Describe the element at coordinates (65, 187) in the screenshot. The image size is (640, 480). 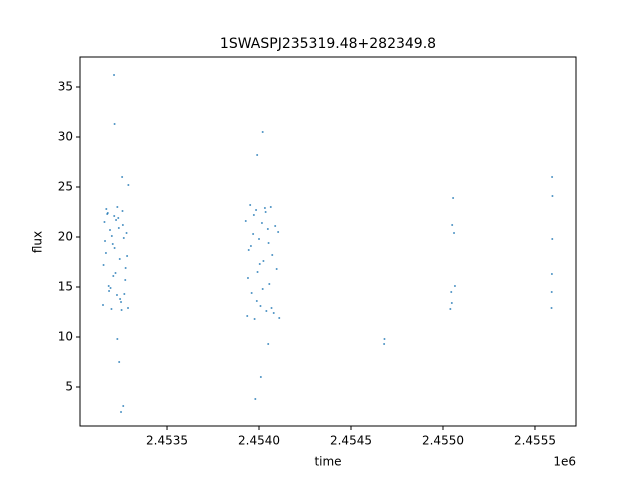
I see `y-tick-label: 25` at that location.